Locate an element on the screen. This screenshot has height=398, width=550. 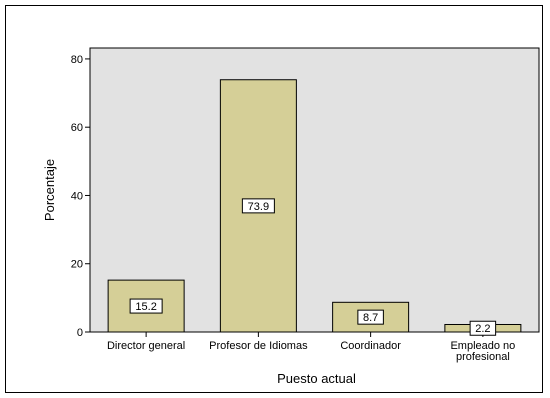
y-axis: 0 20 40 60 80 is located at coordinates (80, 196).